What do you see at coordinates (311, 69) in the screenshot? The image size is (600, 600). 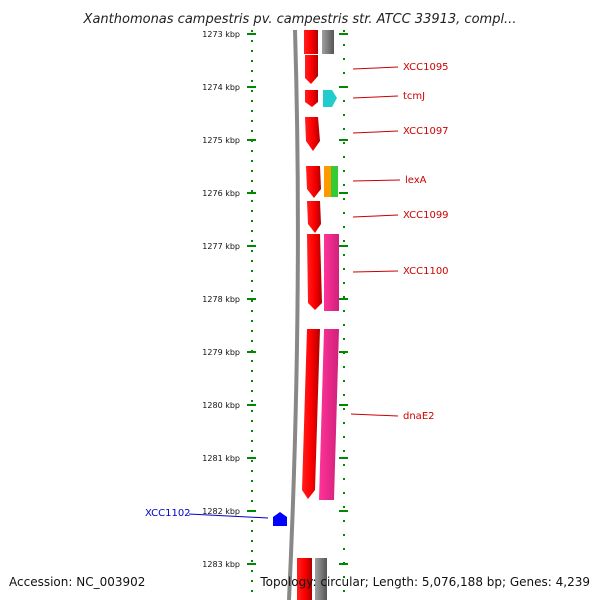 I see `gene-glyph-xcc1095` at bounding box center [311, 69].